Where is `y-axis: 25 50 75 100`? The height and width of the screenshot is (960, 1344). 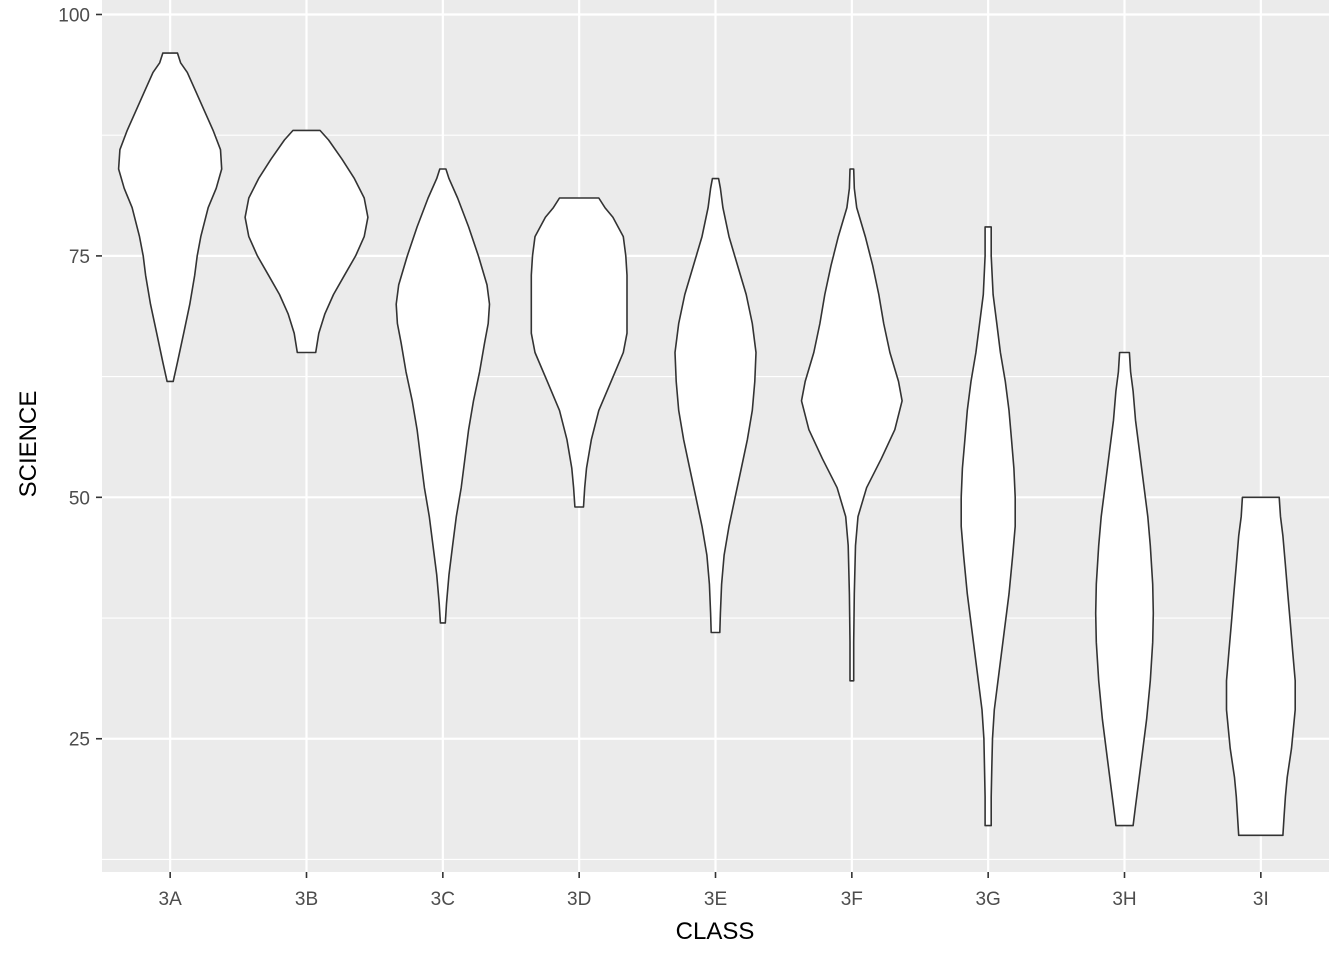 y-axis: 25 50 75 100 is located at coordinates (80, 378).